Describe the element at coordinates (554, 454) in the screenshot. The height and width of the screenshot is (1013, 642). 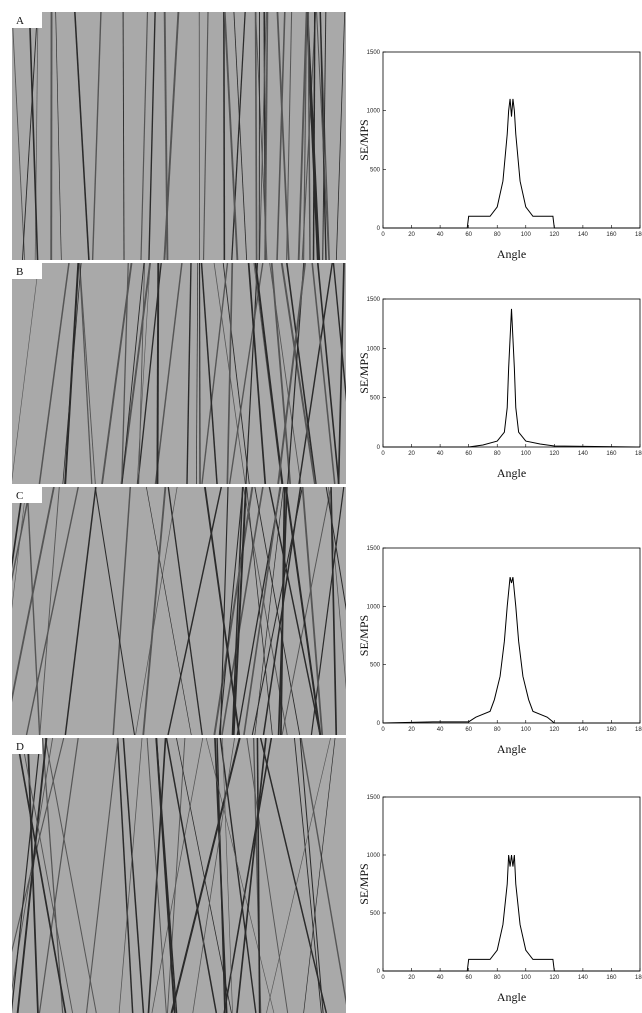
I see `x-tick-label: 120` at that location.